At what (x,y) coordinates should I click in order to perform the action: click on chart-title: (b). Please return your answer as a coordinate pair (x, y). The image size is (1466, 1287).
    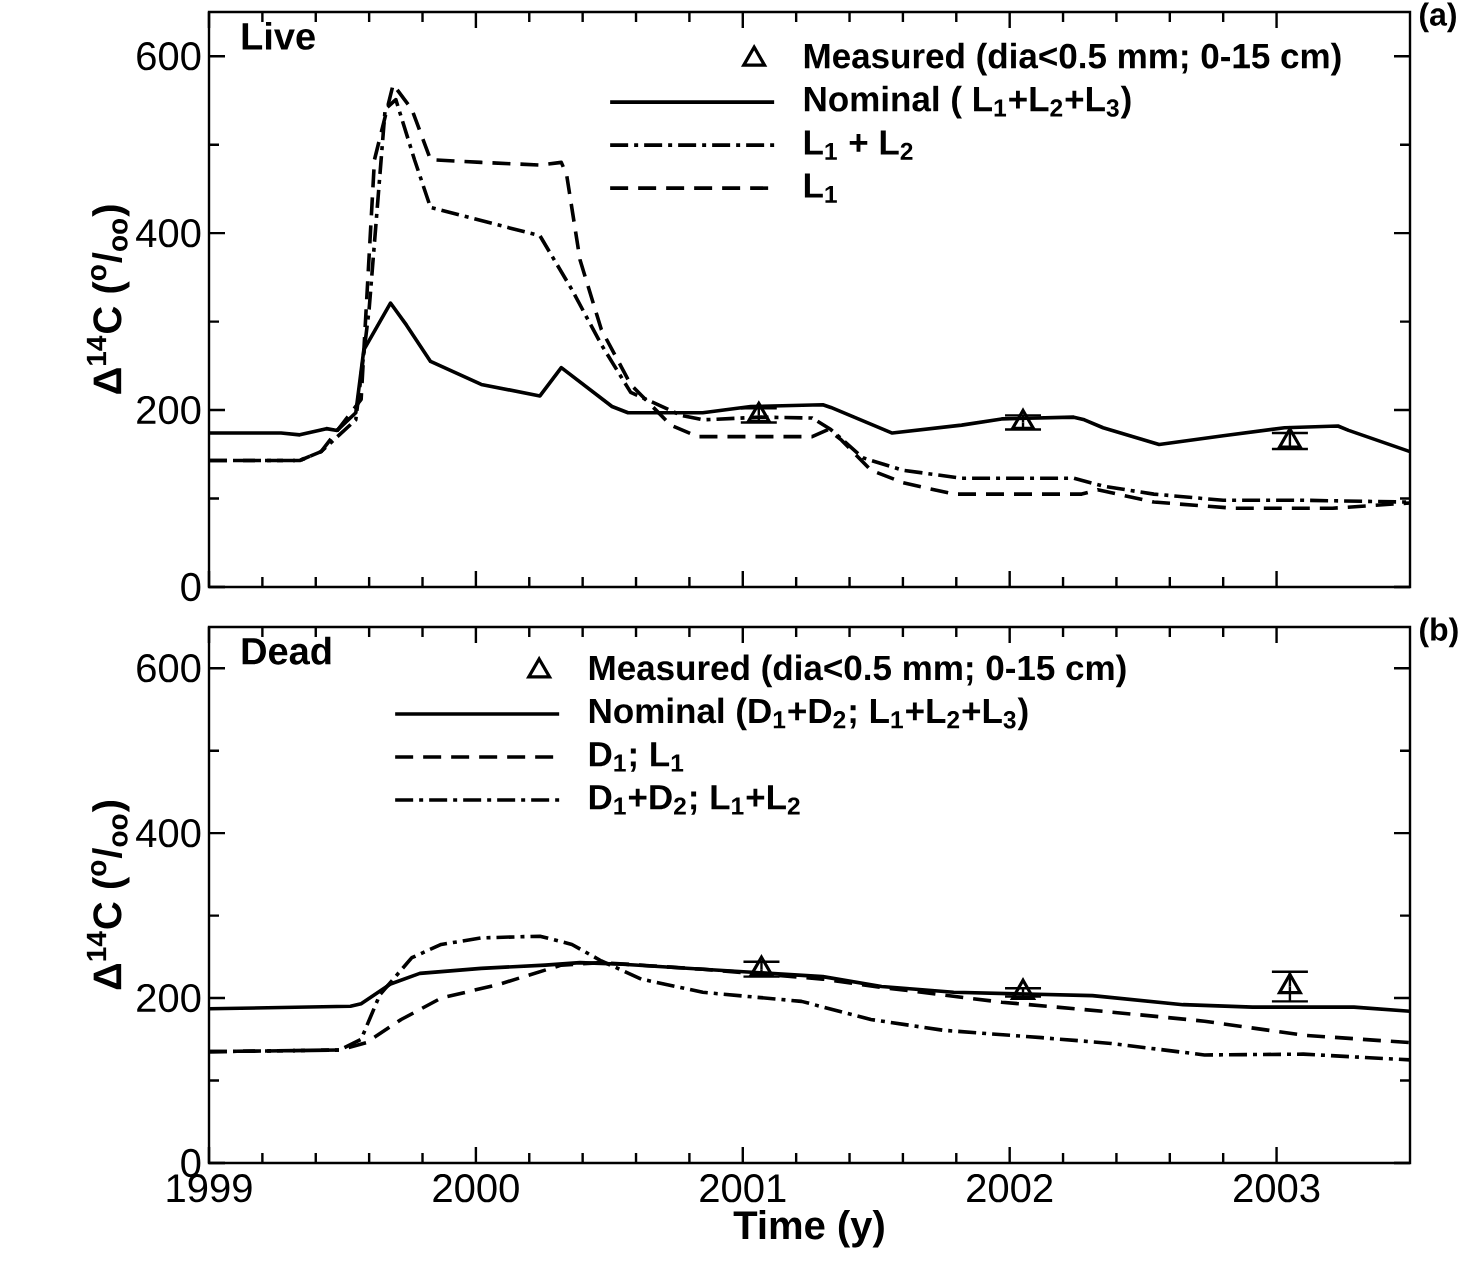
    Looking at the image, I should click on (1439, 632).